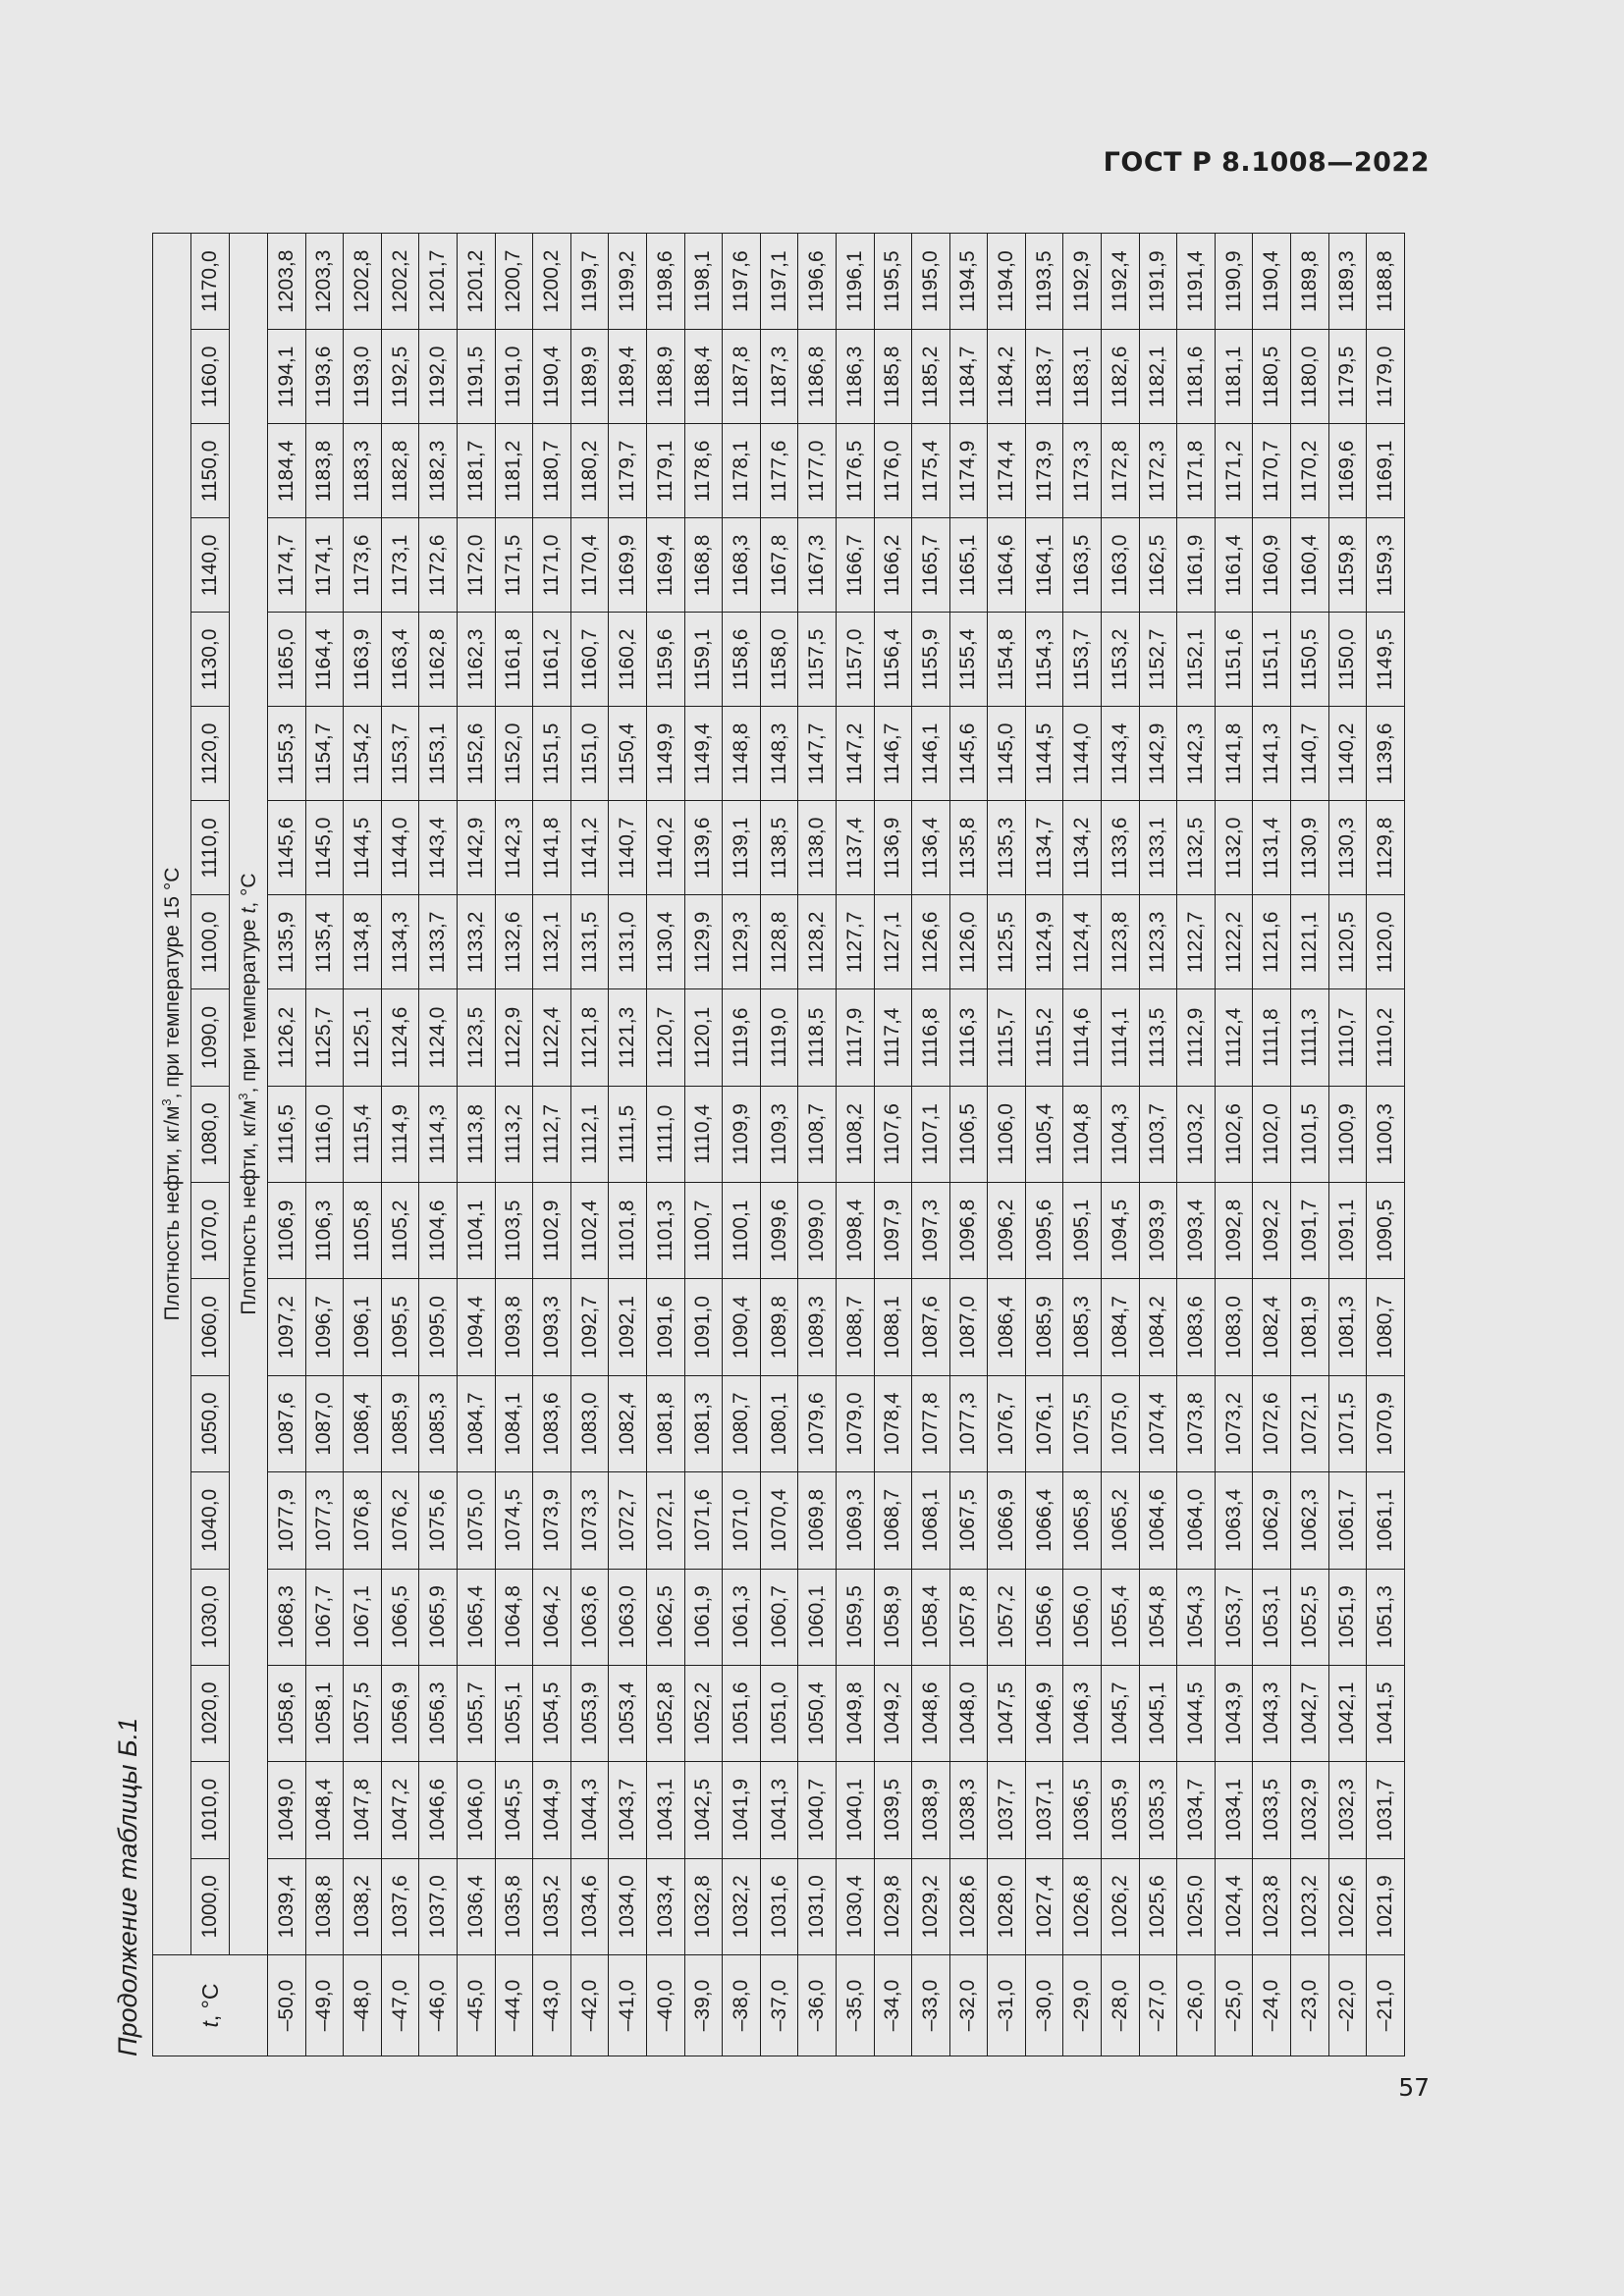 The width and height of the screenshot is (1624, 2296). What do you see at coordinates (589, 941) in the screenshot?
I see `density-cell: 1131,5` at bounding box center [589, 941].